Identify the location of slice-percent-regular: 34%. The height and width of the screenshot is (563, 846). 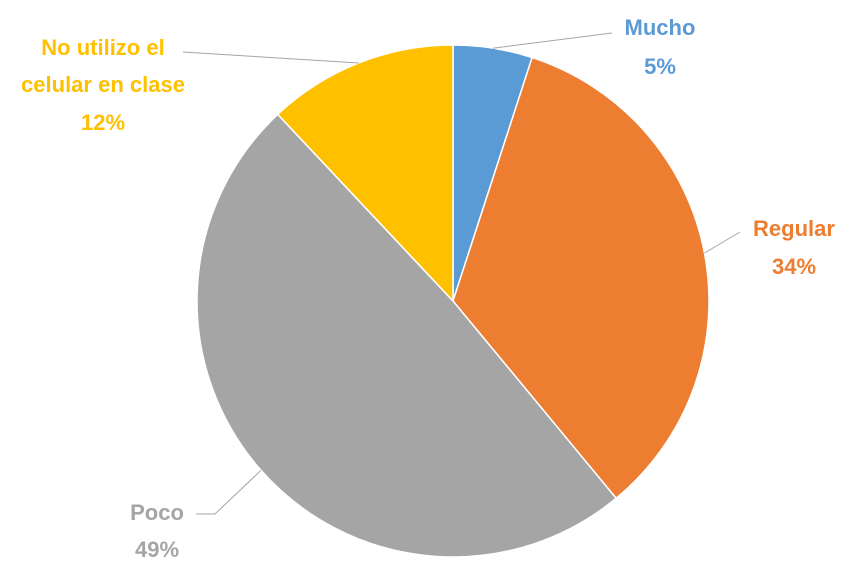
(794, 266).